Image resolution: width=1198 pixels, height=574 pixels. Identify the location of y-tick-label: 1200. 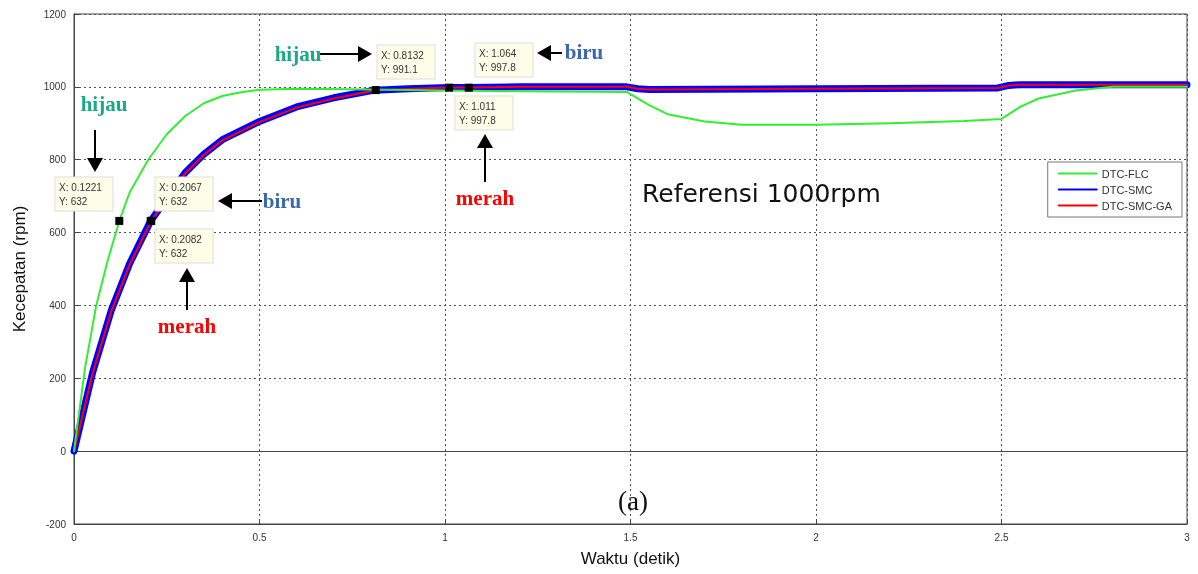
(55, 14).